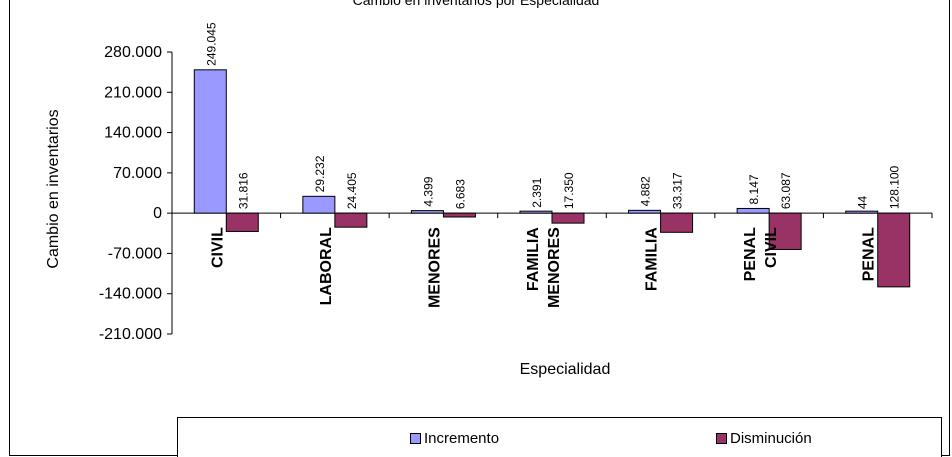  I want to click on y-tick-label: 140.000, so click(133, 133).